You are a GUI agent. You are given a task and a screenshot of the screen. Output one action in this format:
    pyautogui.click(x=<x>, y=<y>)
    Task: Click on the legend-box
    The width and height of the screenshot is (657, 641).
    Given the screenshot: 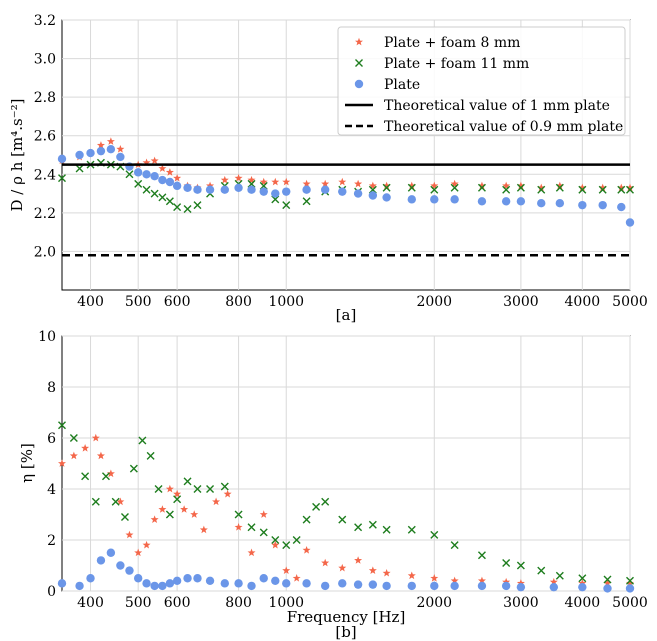 What is the action you would take?
    pyautogui.click(x=481, y=81)
    